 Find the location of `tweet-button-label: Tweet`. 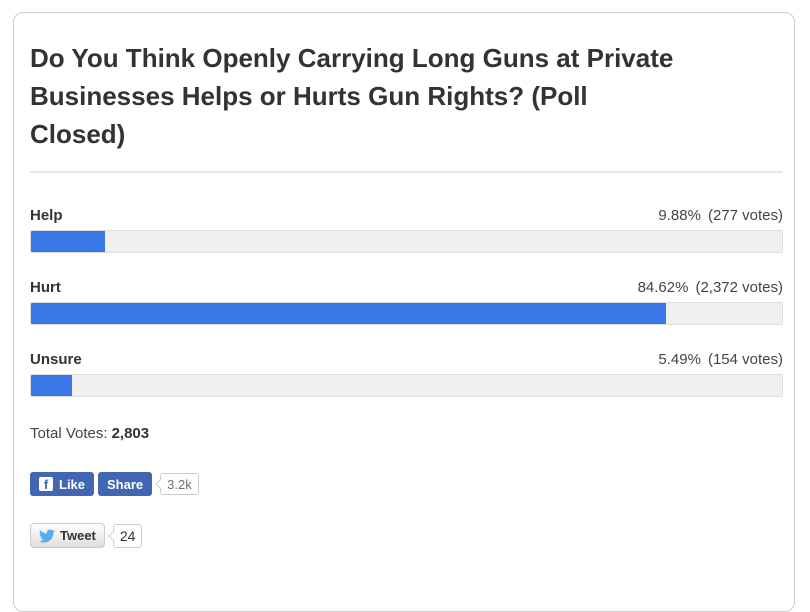

tweet-button-label: Tweet is located at coordinates (78, 535).